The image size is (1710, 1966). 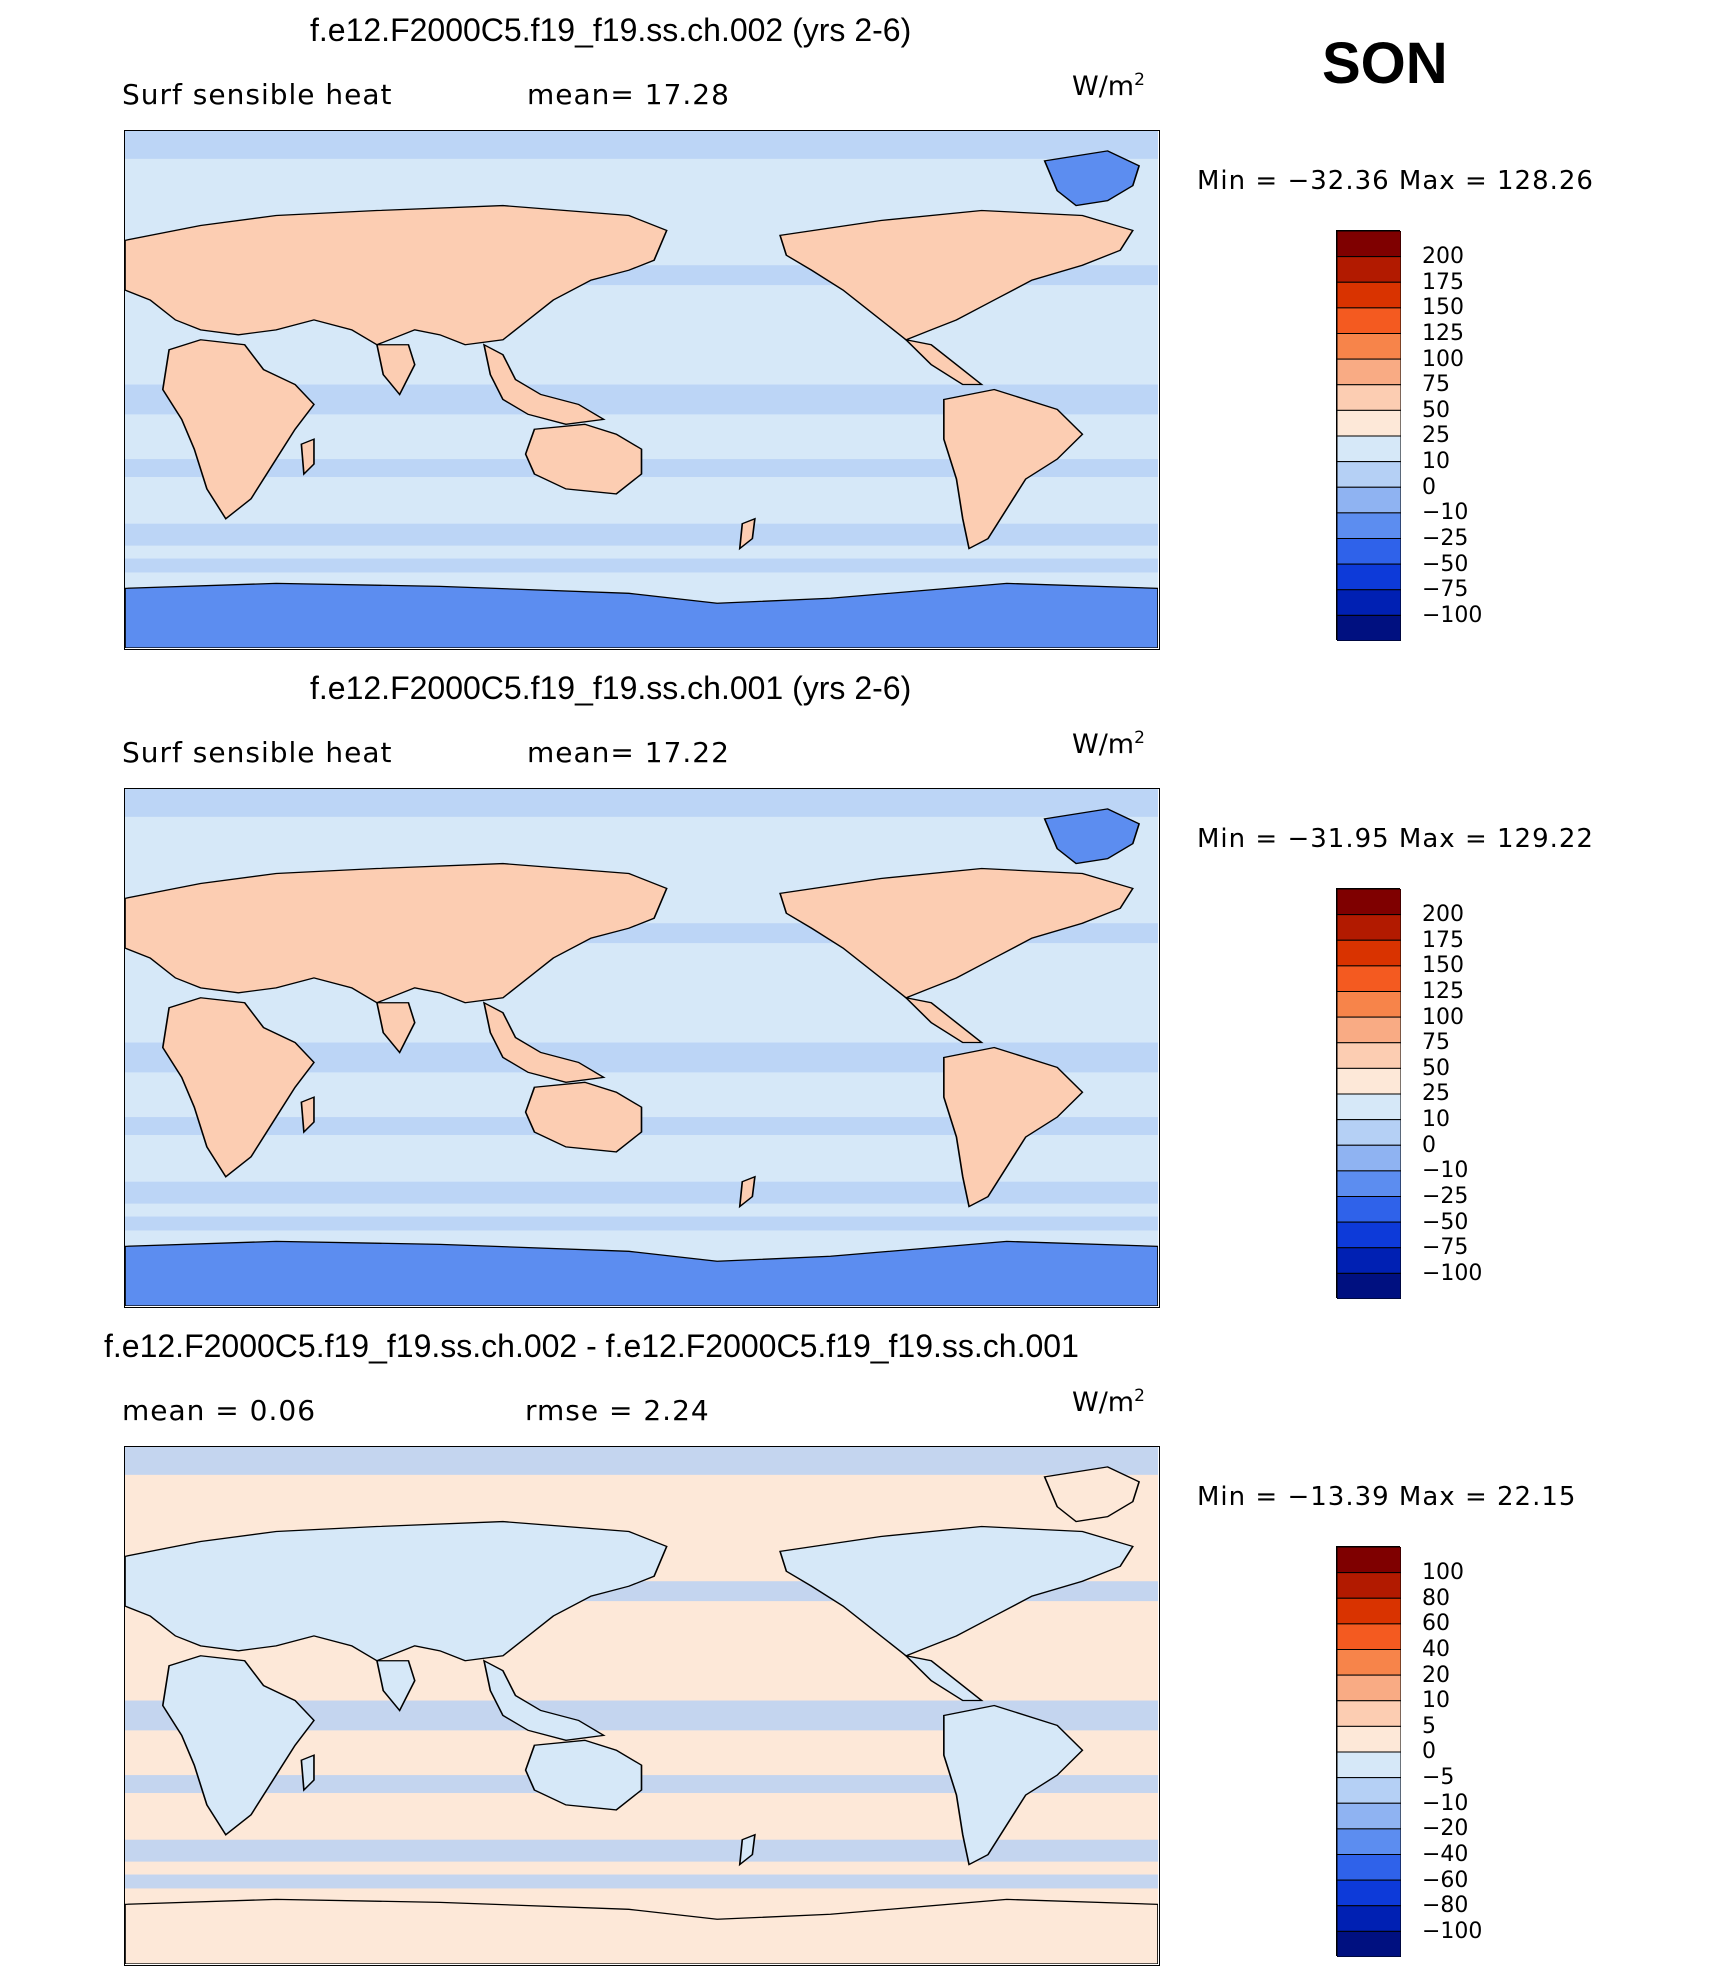 I want to click on panel-3-mean-label: mean = 0.06, so click(x=219, y=1410).